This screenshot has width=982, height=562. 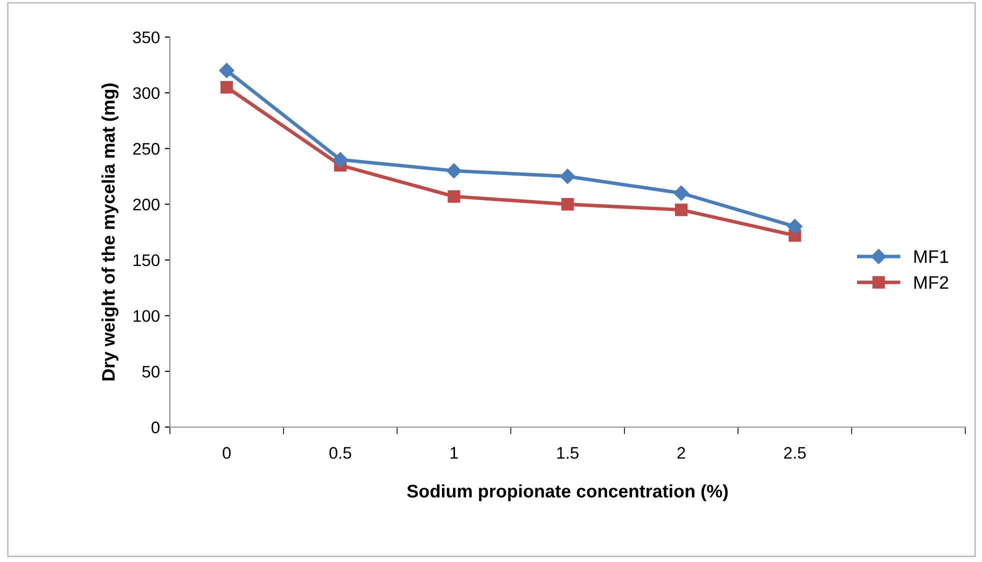 I want to click on y-tick-label: 200, so click(x=146, y=204).